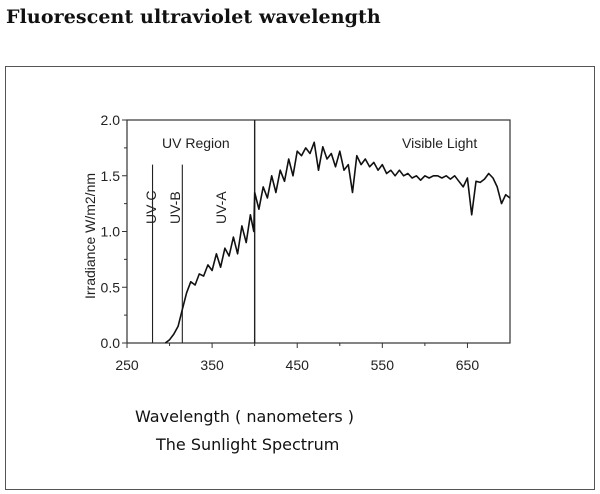 This screenshot has height=494, width=600. I want to click on y-tick-label: 1.0, so click(111, 232).